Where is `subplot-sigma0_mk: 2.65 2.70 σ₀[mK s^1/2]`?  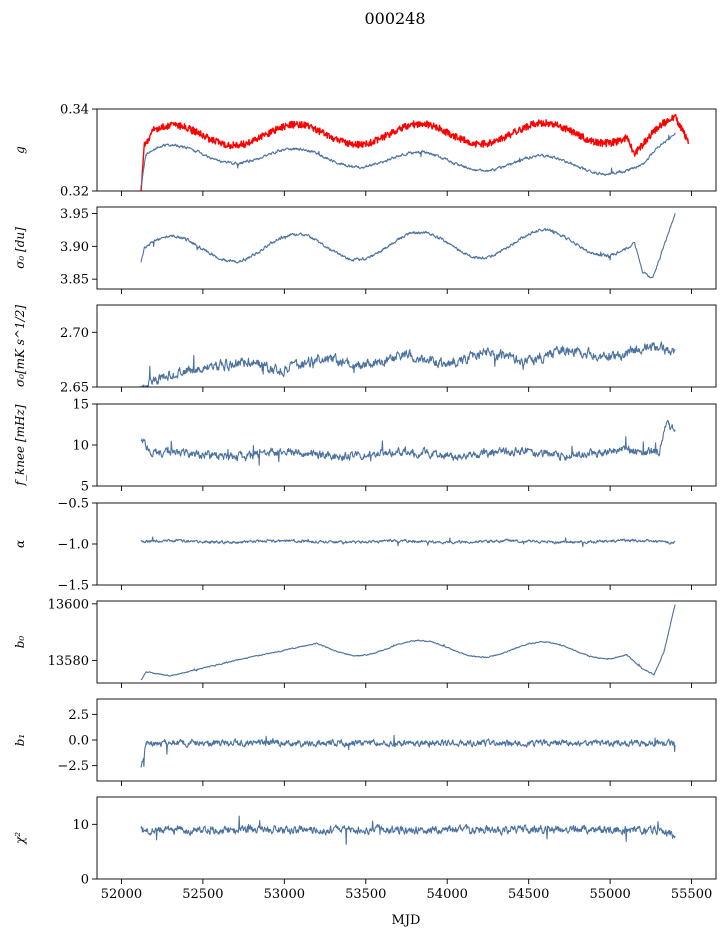 subplot-sigma0_mk: 2.65 2.70 σ₀[mK s^1/2] is located at coordinates (365, 350).